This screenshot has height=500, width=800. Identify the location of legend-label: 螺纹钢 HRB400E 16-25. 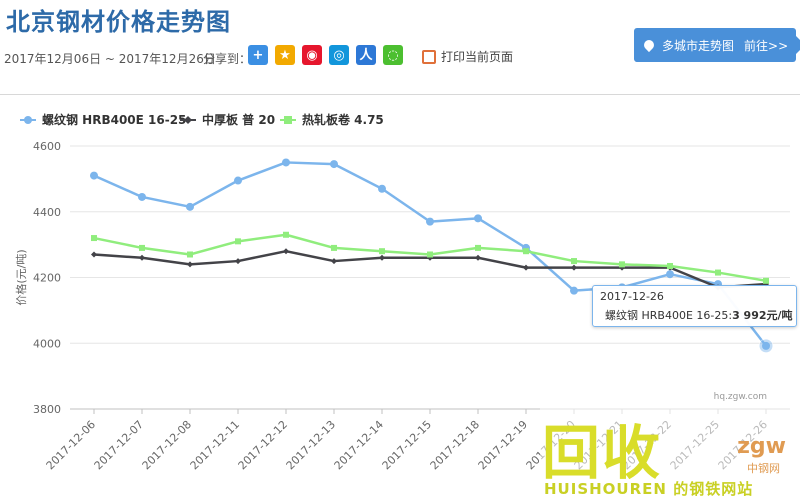
(114, 119).